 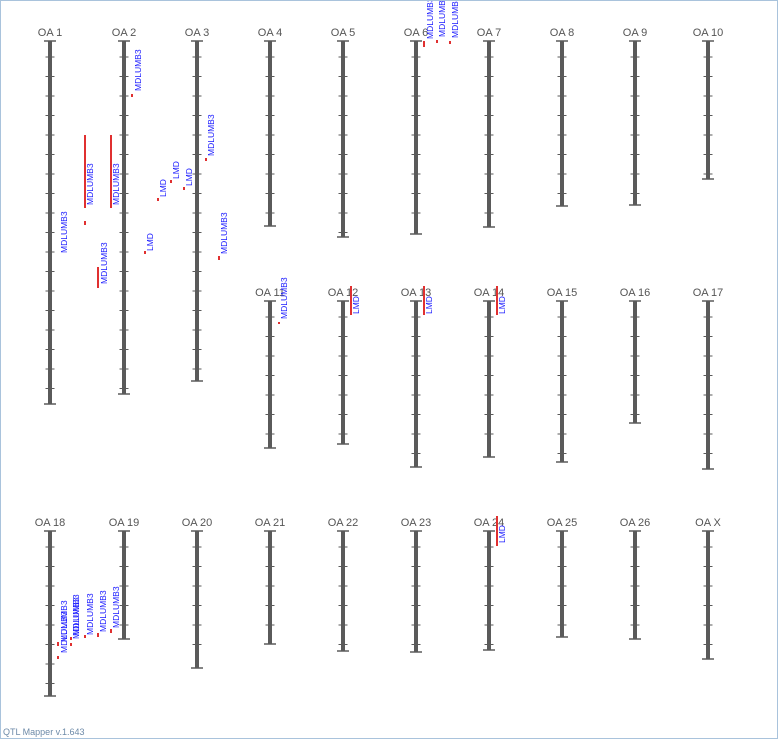 I want to click on chromosome-label-oa-21: OA 21, so click(x=270, y=523).